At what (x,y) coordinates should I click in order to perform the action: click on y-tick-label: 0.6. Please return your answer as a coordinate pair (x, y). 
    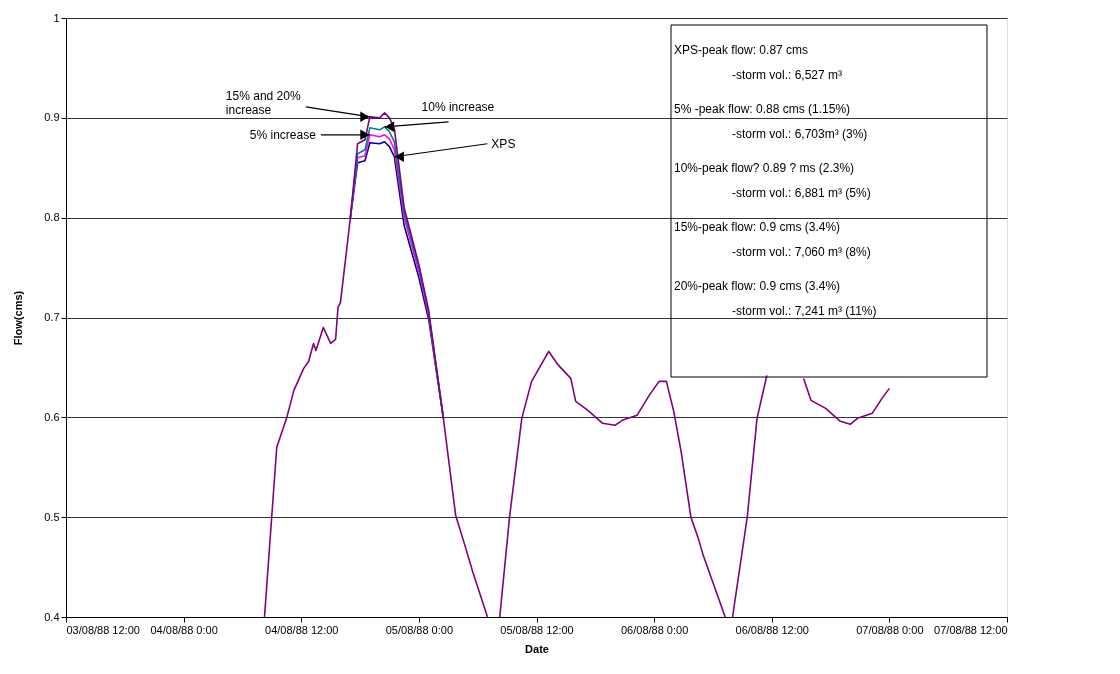
    Looking at the image, I should click on (52, 416).